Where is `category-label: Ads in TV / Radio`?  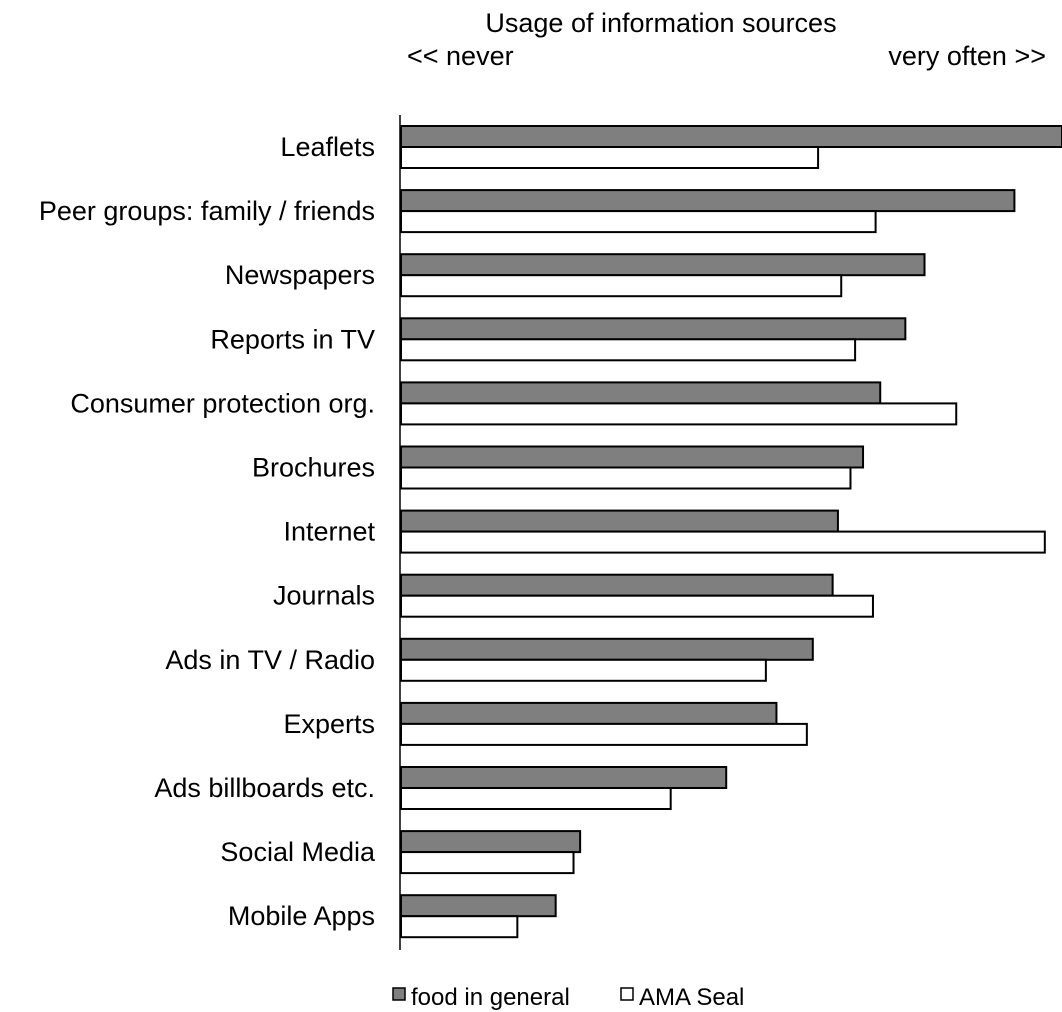
category-label: Ads in TV / Radio is located at coordinates (270, 660).